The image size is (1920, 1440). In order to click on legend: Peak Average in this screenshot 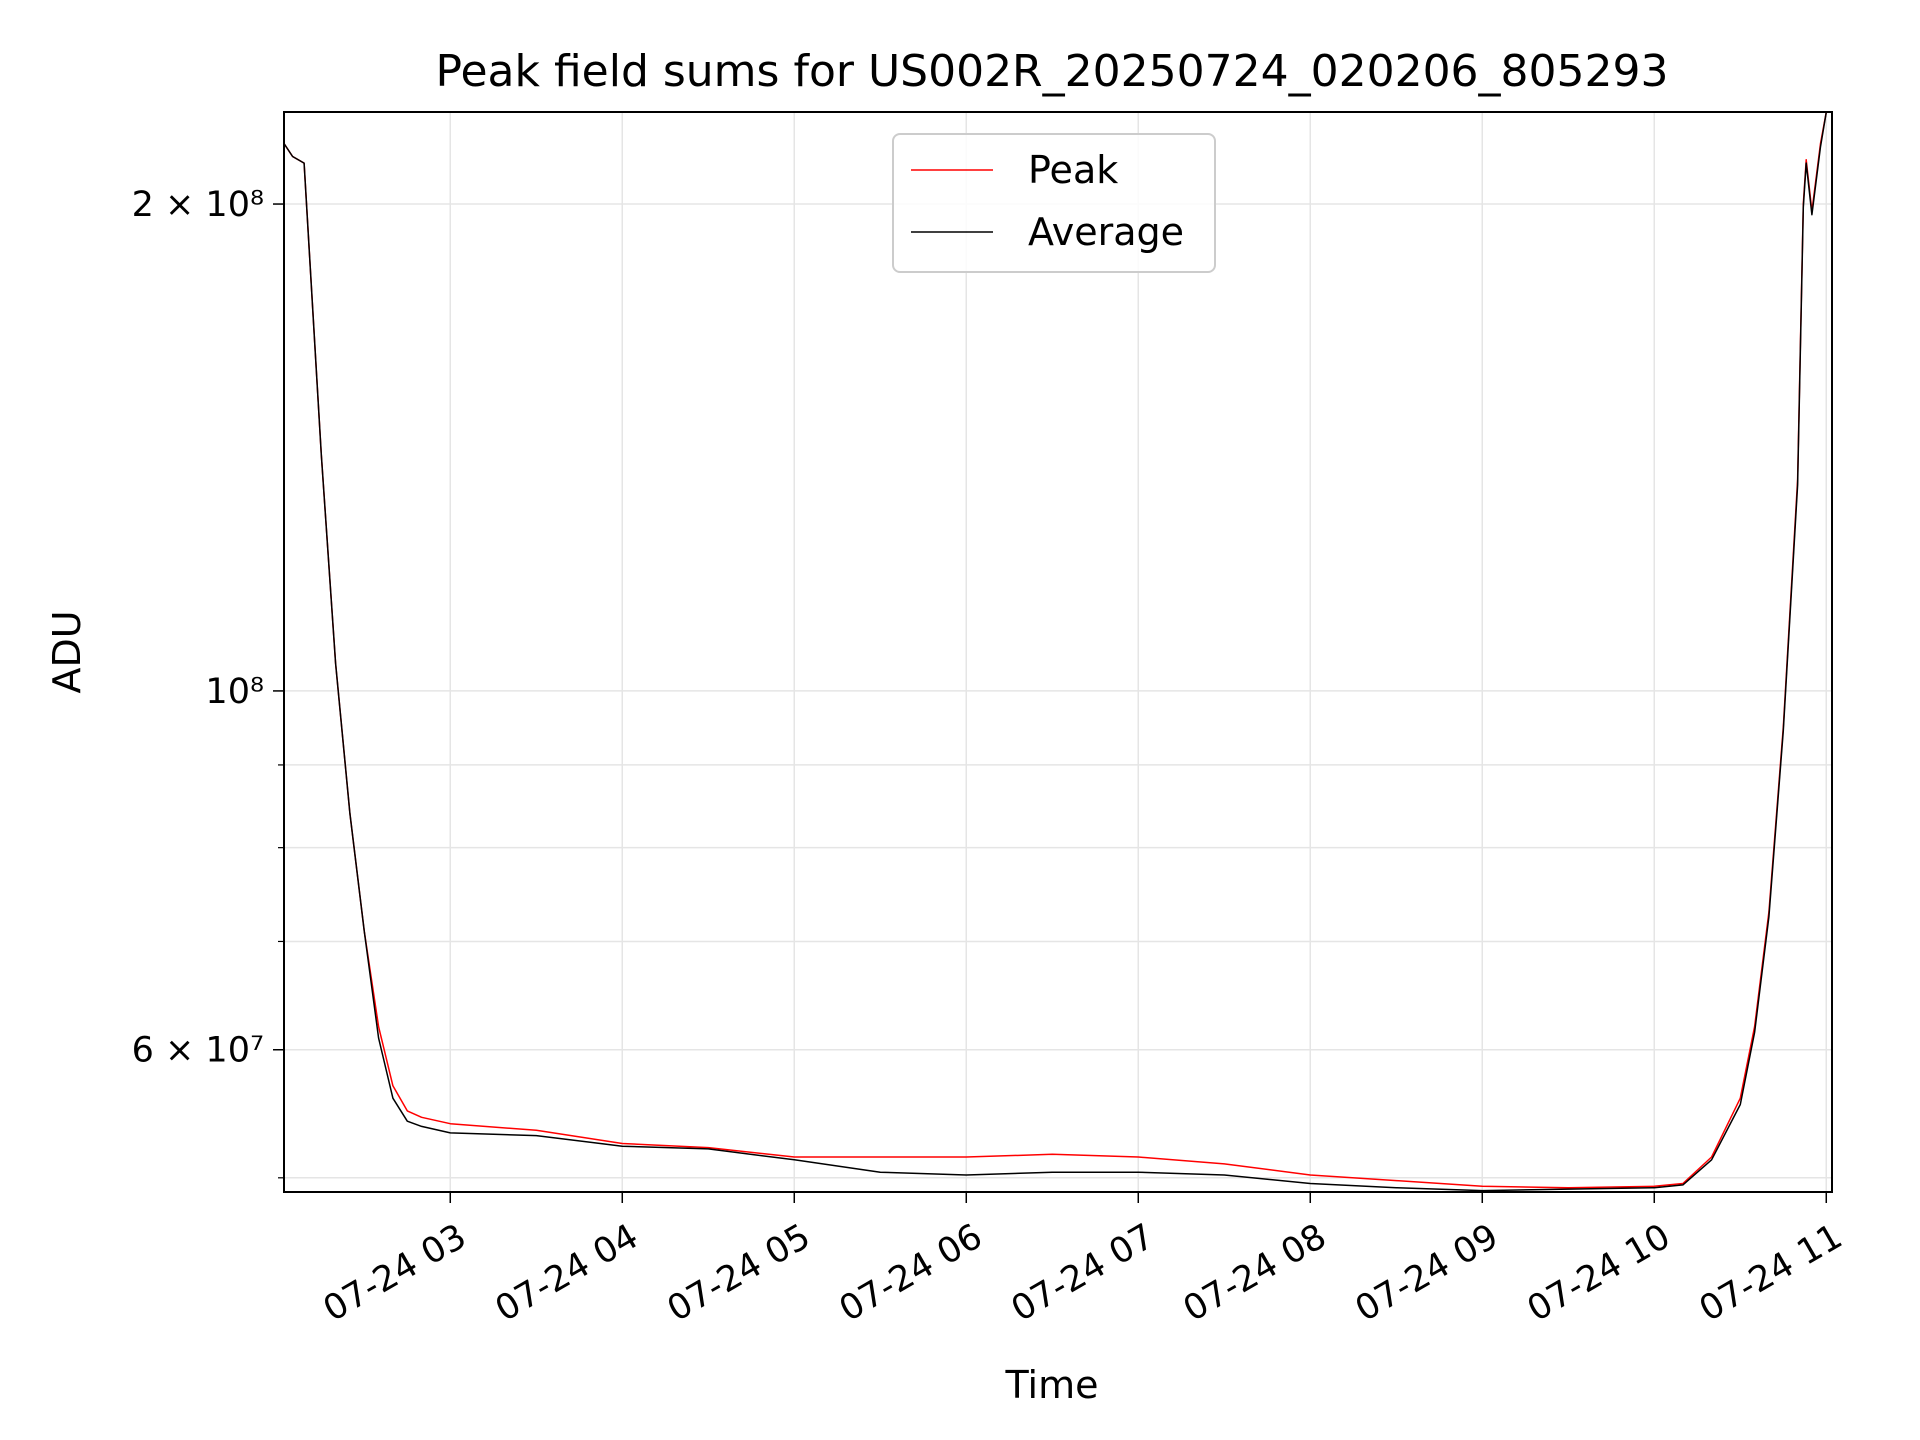, I will do `click(1054, 203)`.